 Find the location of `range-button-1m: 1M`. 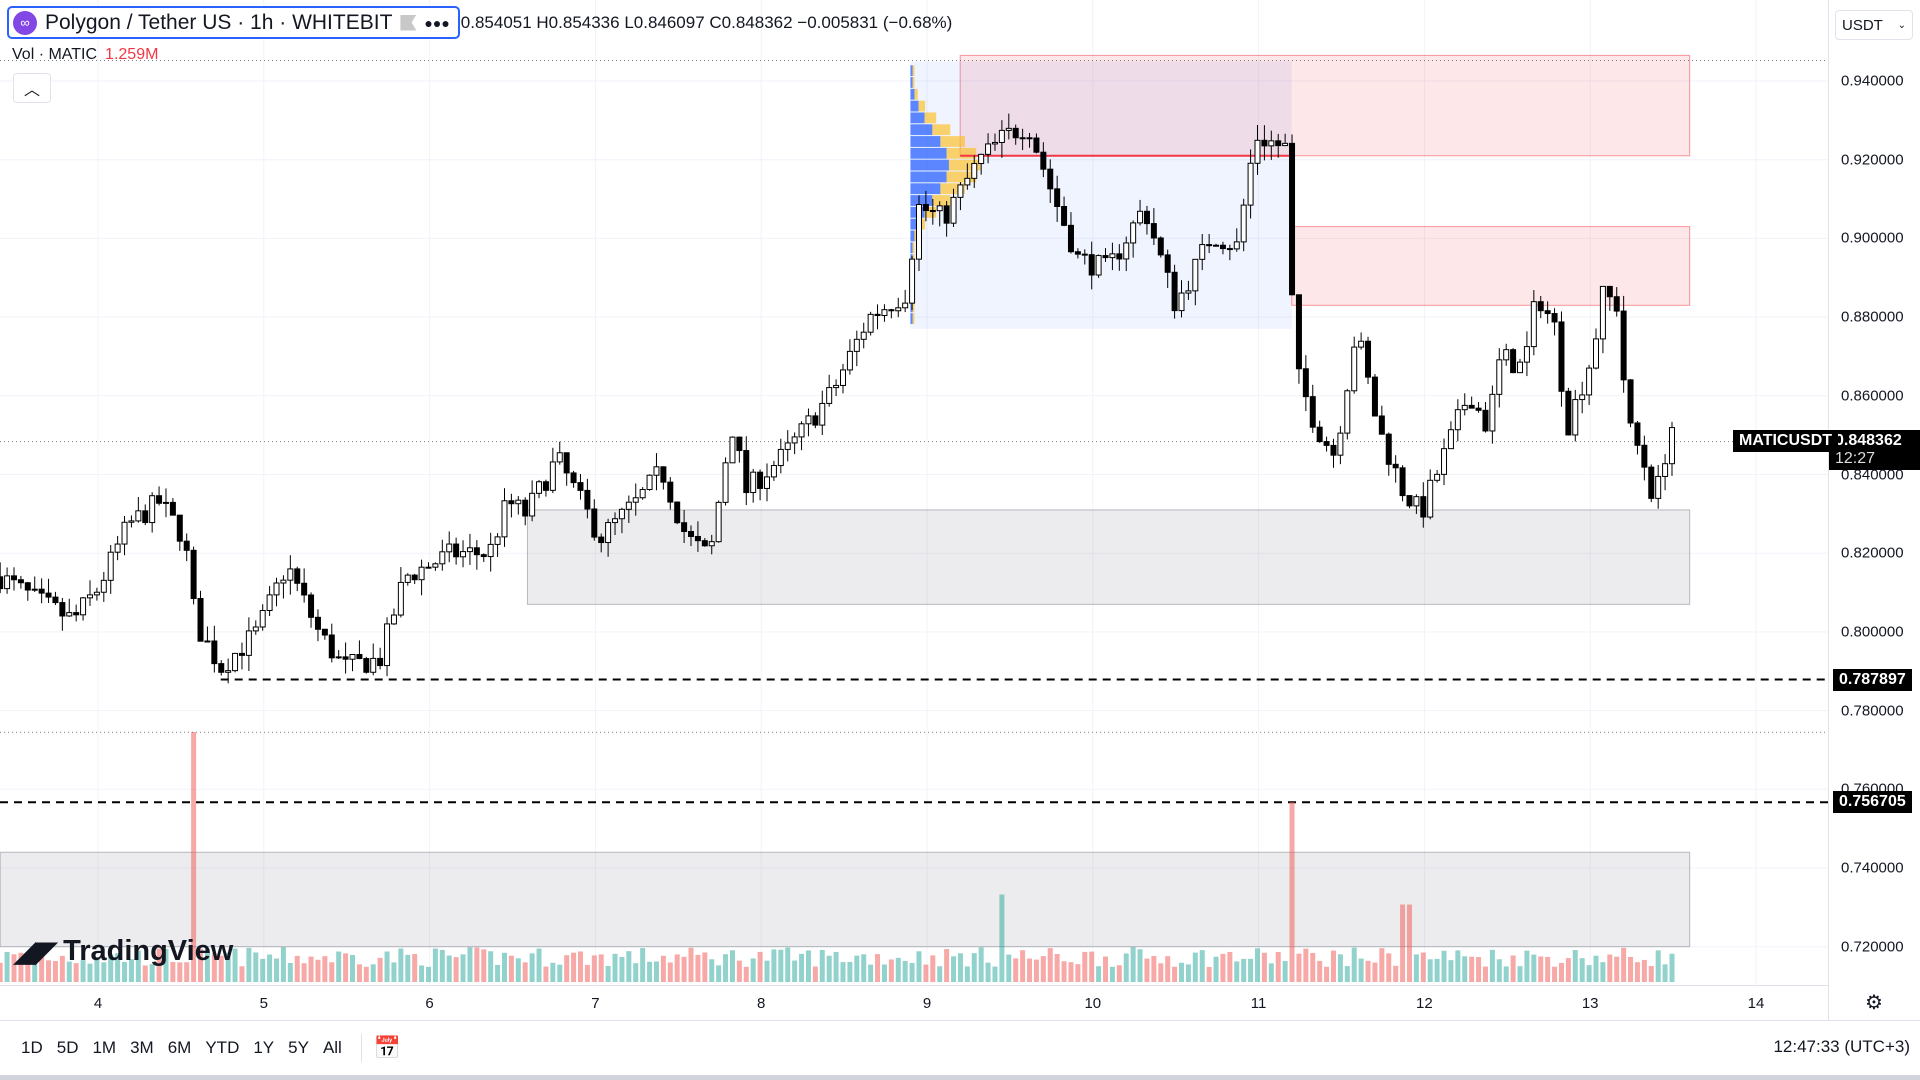

range-button-1m: 1M is located at coordinates (104, 1047).